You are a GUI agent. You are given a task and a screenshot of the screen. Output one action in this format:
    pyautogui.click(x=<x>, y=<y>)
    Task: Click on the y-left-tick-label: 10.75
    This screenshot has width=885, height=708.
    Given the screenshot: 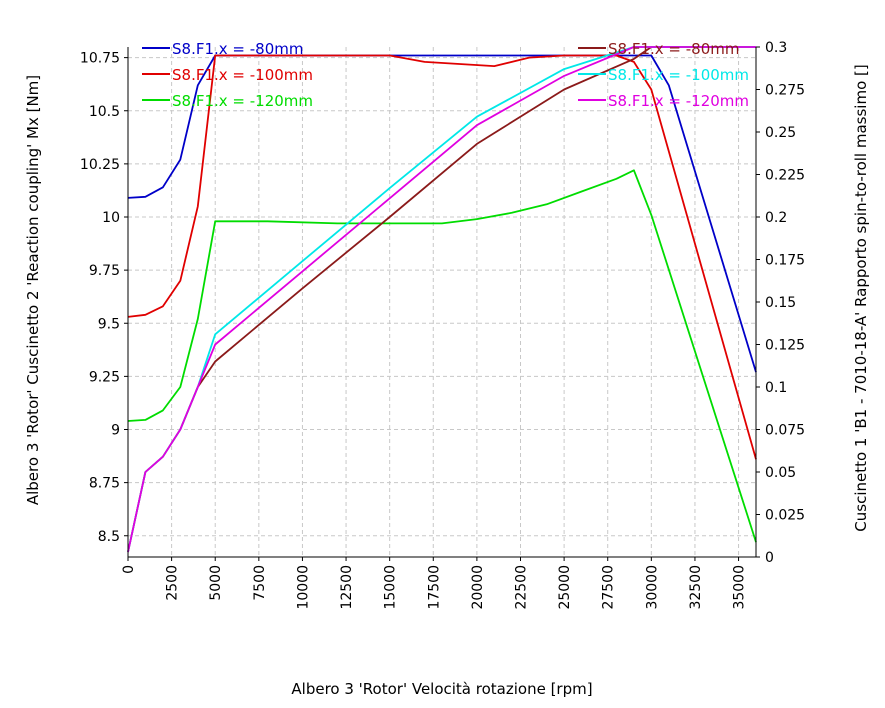 What is the action you would take?
    pyautogui.click(x=100, y=59)
    